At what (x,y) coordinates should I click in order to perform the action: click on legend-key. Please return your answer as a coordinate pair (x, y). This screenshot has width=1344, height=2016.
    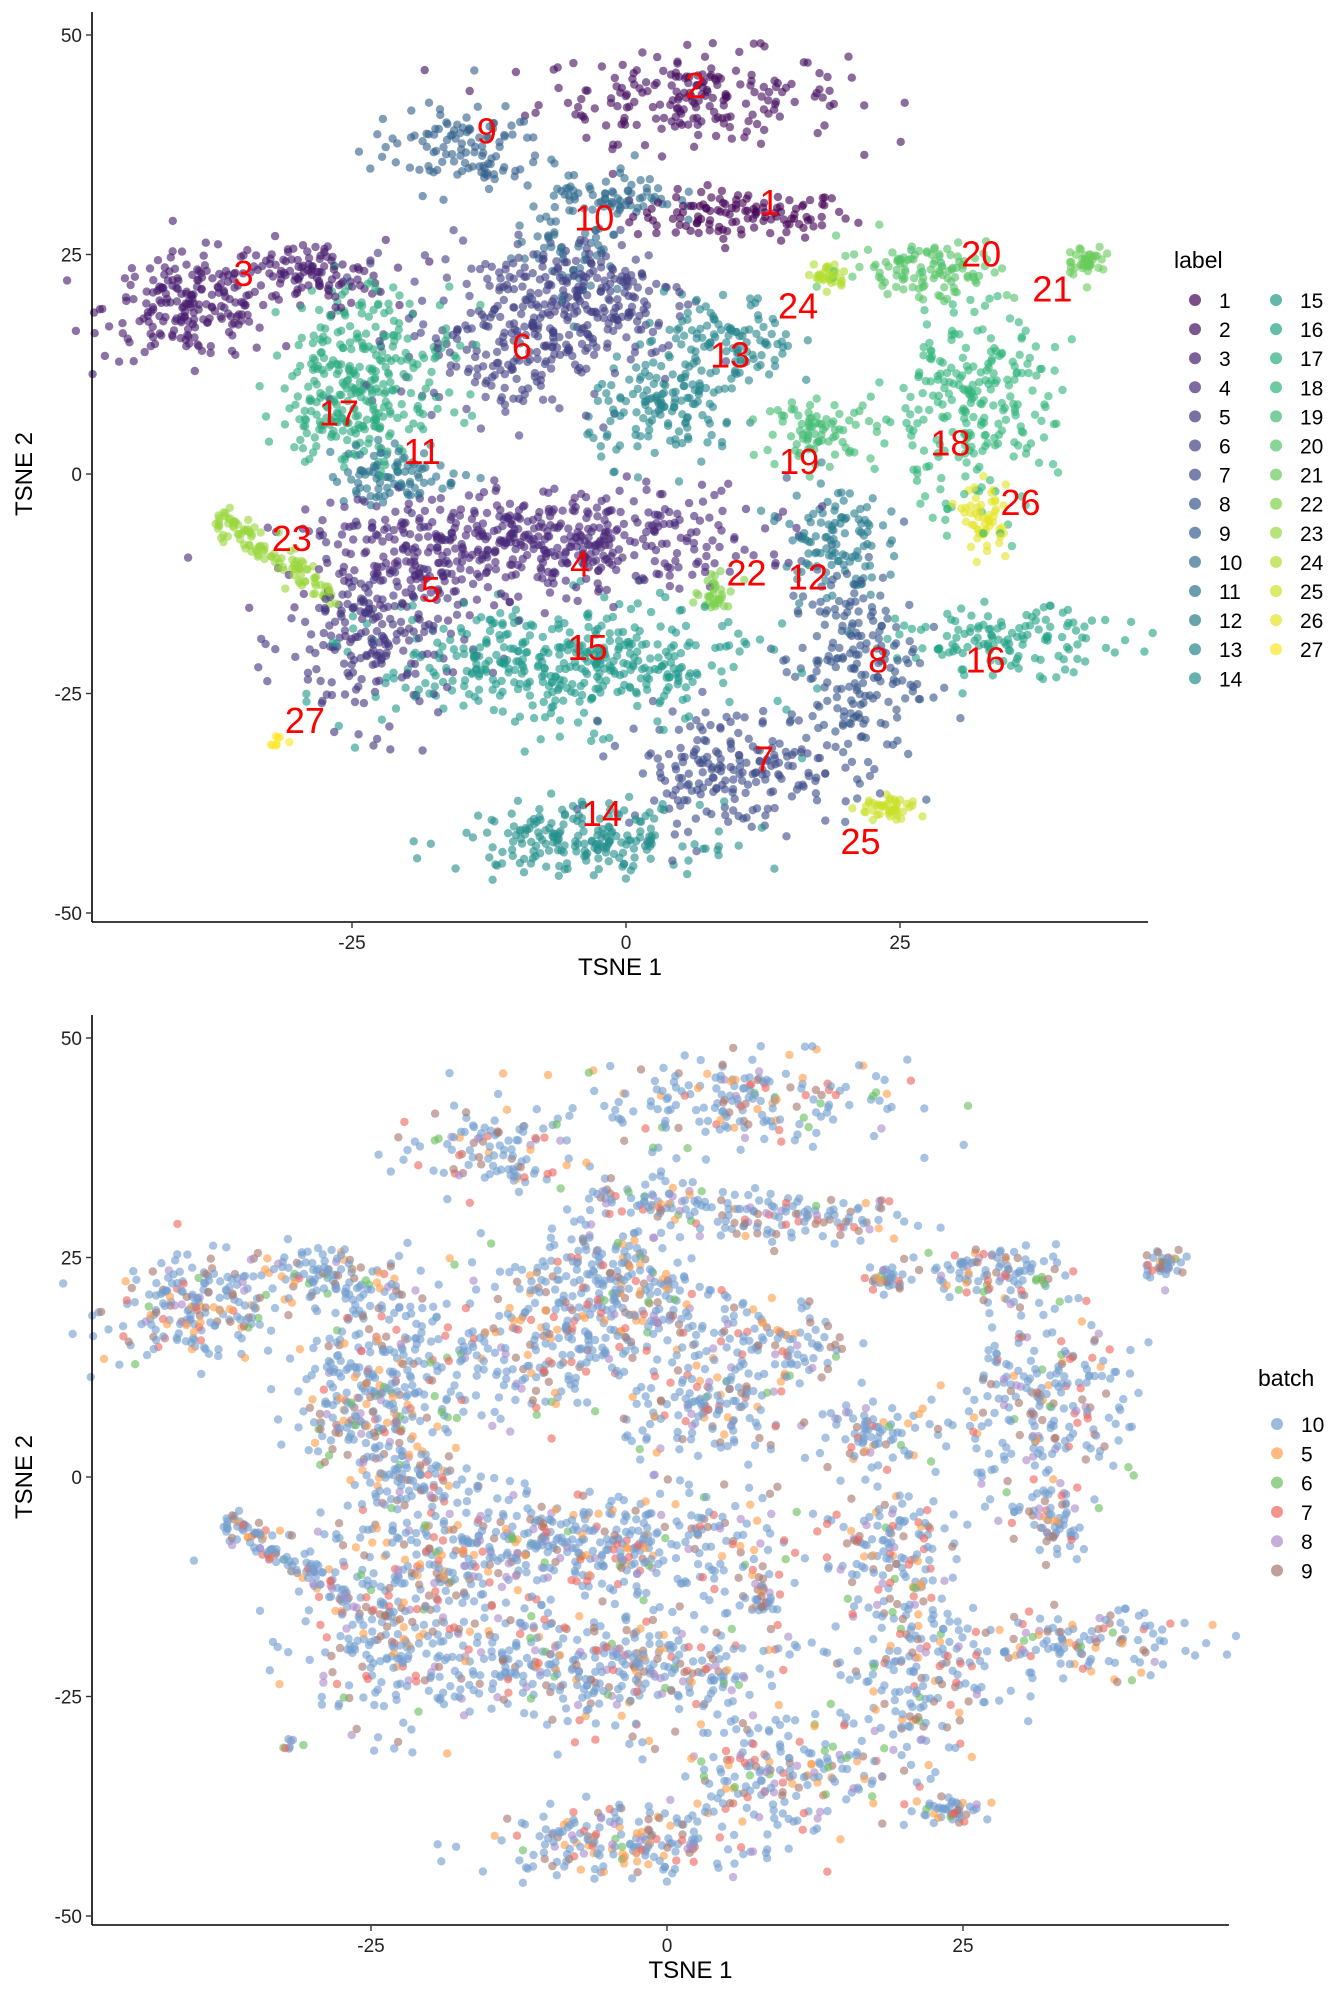
    Looking at the image, I should click on (1195, 445).